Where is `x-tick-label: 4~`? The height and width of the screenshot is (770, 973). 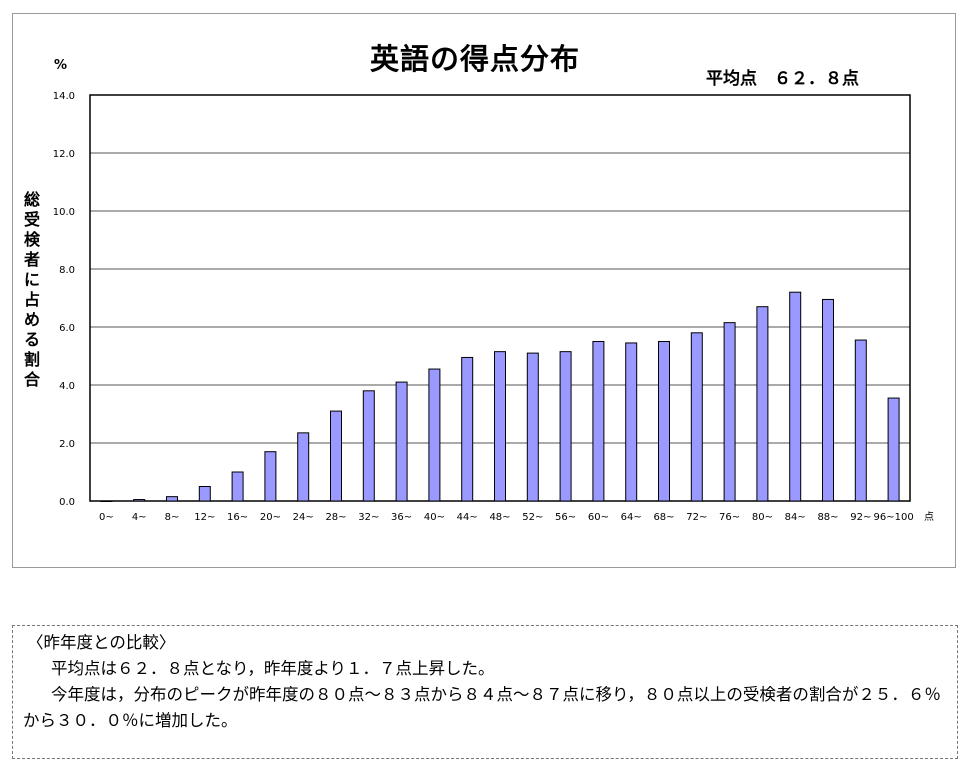
x-tick-label: 4~ is located at coordinates (139, 517).